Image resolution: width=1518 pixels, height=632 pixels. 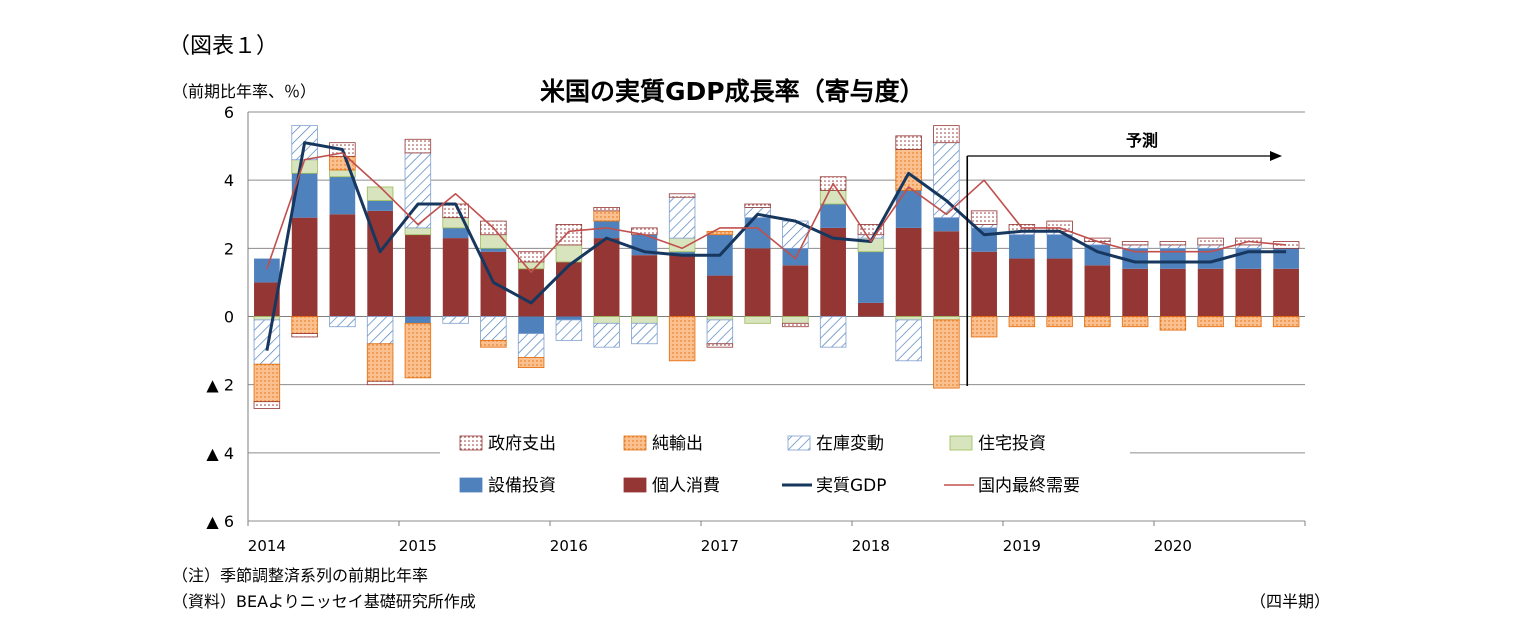 I want to click on y-tick-label: ▲ 2, so click(x=220, y=385).